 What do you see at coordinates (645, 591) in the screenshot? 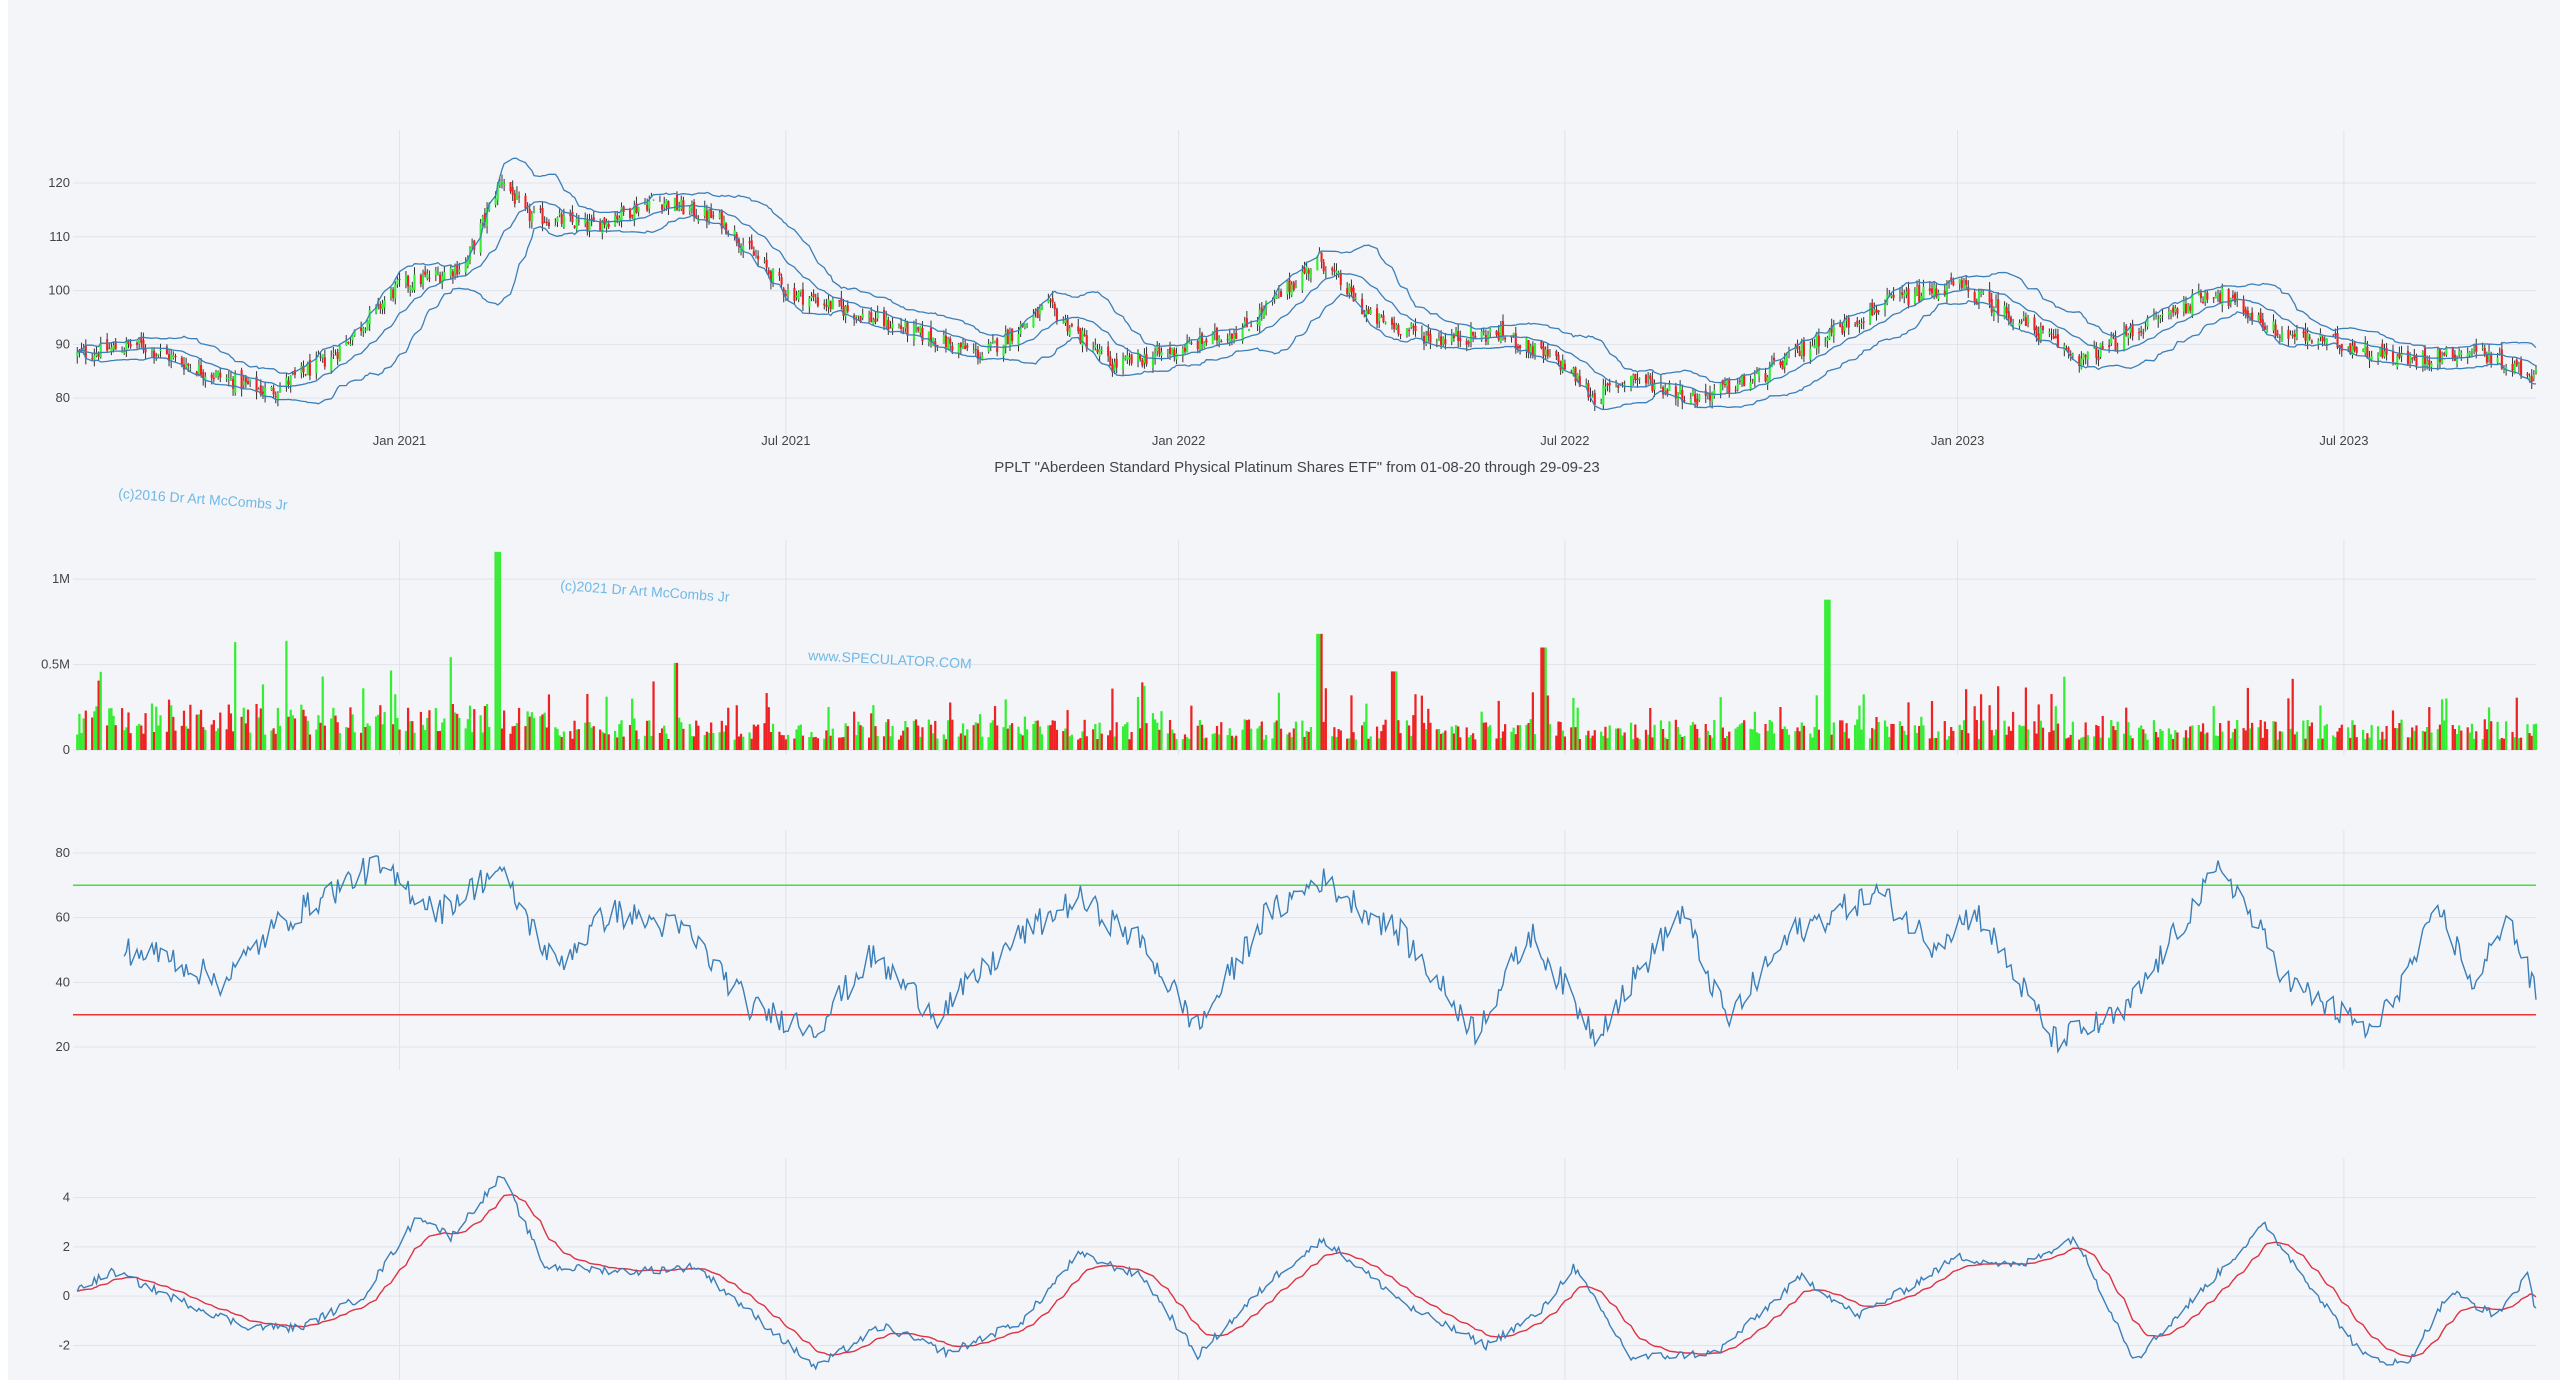
I see `watermark-copyright-2021: (c)2021 Dr Art McCombs Jr` at bounding box center [645, 591].